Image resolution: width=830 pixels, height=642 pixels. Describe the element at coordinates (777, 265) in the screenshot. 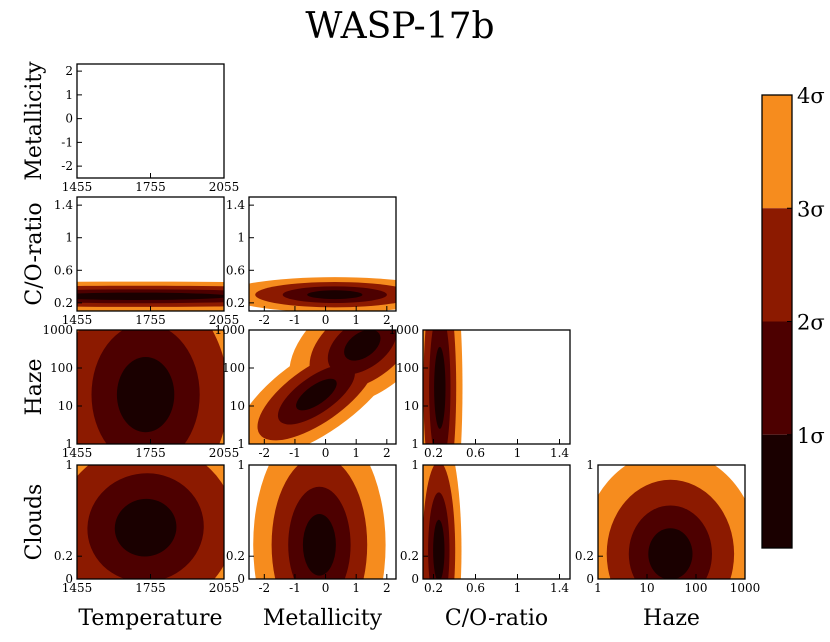

I see `colorbar-band-3sigma` at that location.